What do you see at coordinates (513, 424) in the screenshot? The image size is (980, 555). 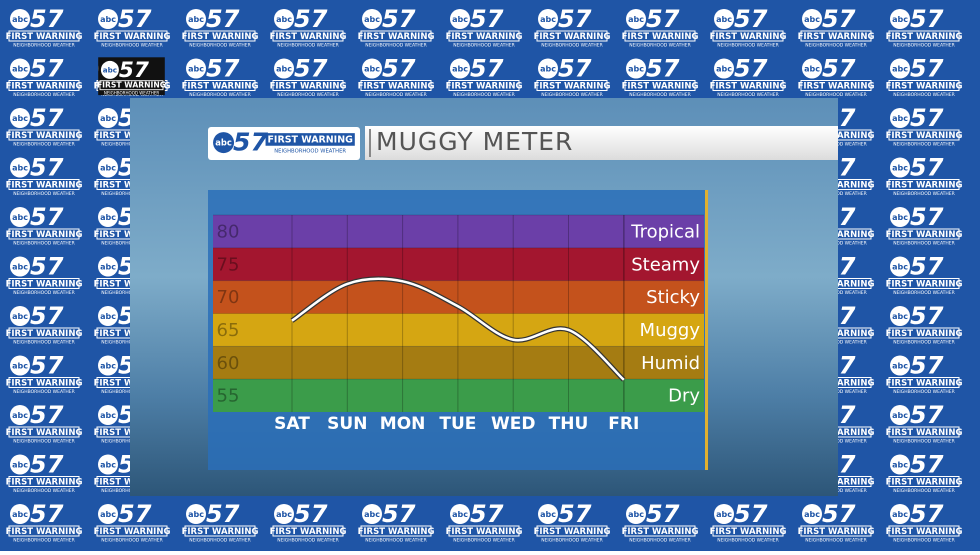 I see `x-tick-label: WED` at bounding box center [513, 424].